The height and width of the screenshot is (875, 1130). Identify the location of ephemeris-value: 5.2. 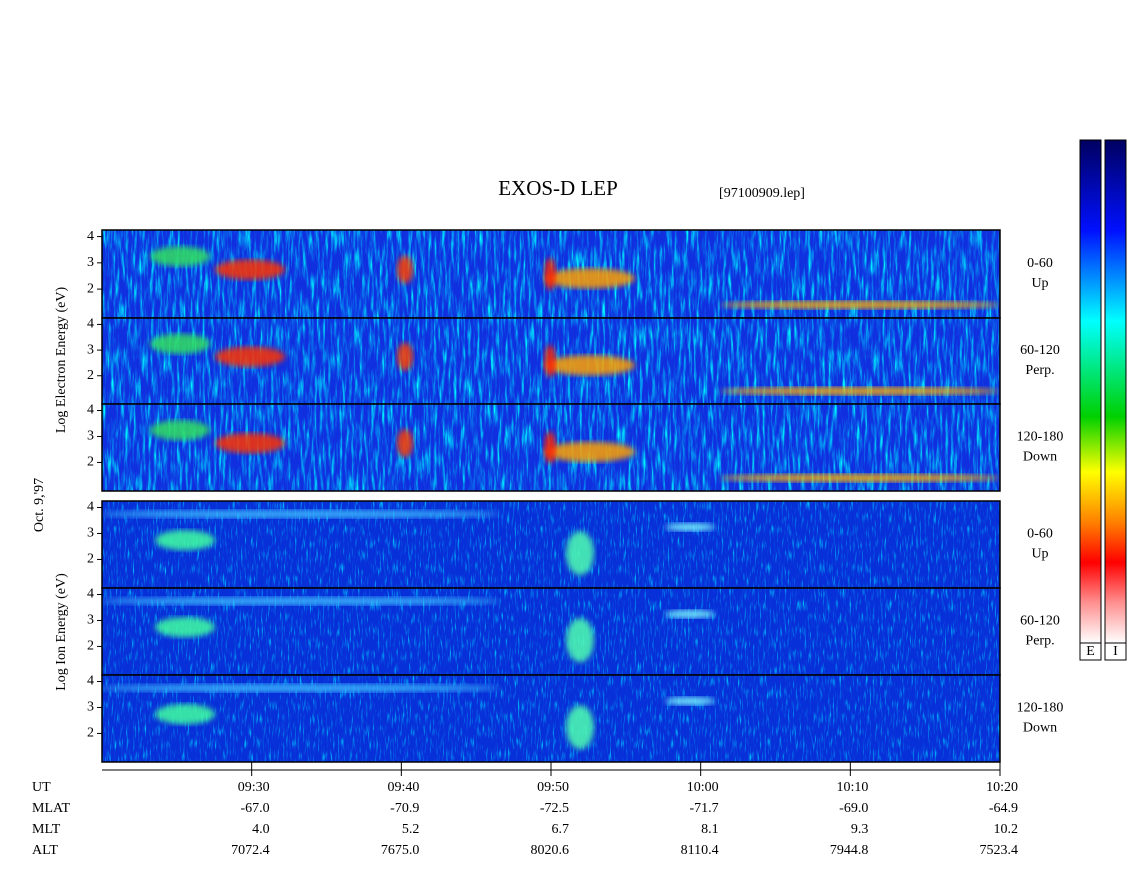
(411, 829).